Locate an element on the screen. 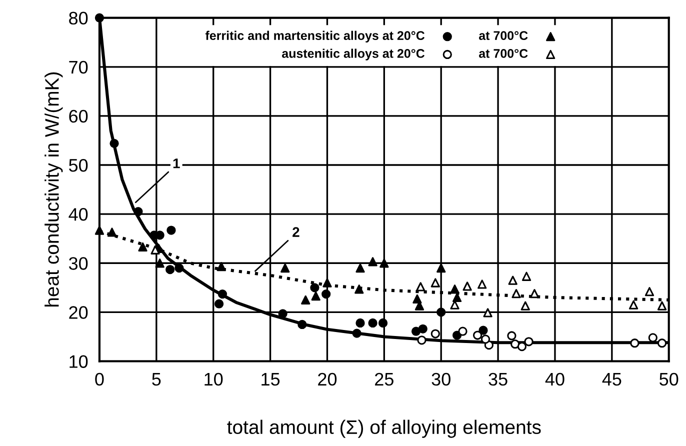  x-tick-label: 25 is located at coordinates (384, 379).